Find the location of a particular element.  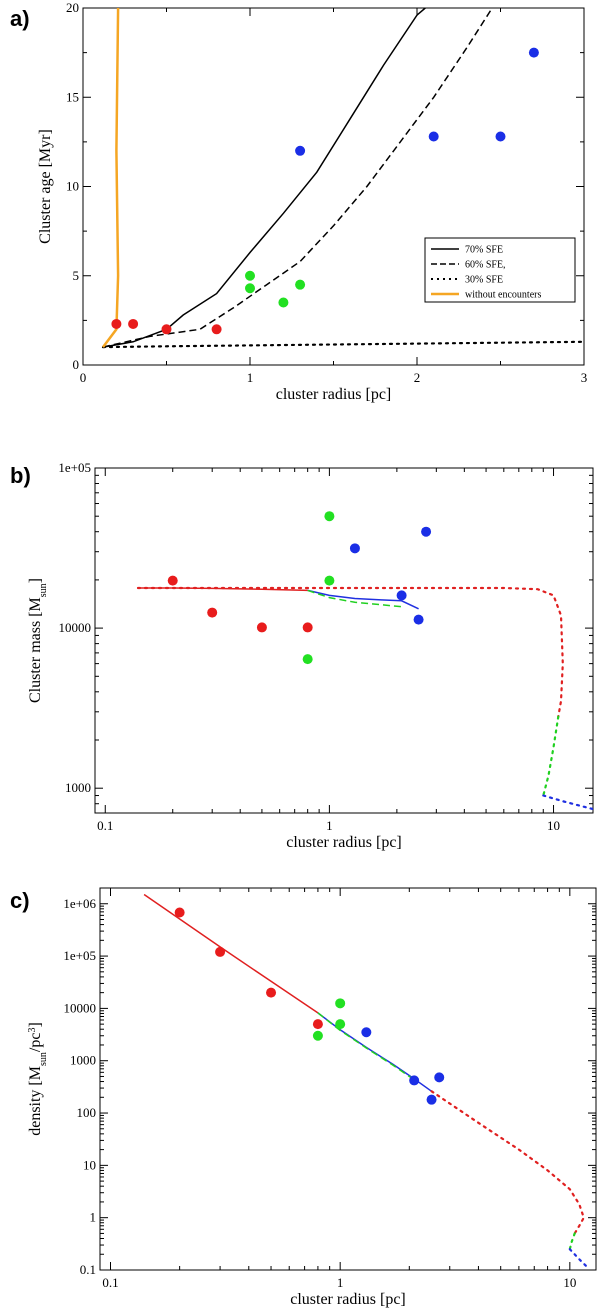

panel-label: a) is located at coordinates (20, 18).